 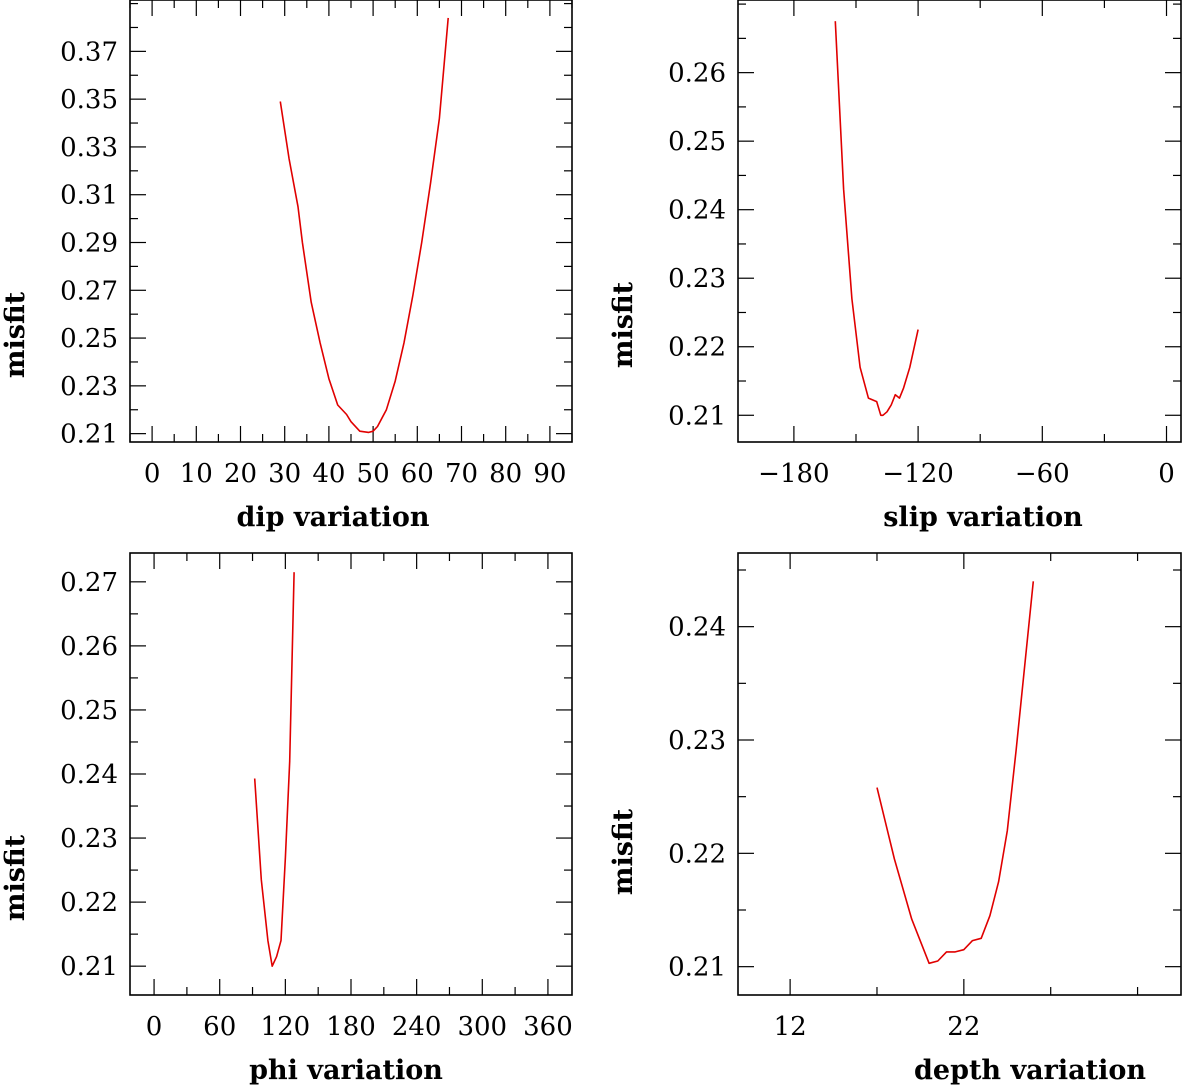 What do you see at coordinates (89, 148) in the screenshot?
I see `y-tick-label: 0.33` at bounding box center [89, 148].